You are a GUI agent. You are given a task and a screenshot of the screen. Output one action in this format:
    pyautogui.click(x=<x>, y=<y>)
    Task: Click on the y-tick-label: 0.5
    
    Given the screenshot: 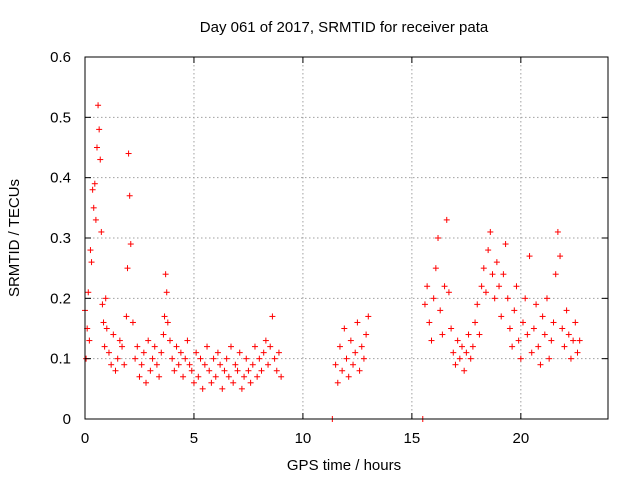 What is the action you would take?
    pyautogui.click(x=60, y=117)
    